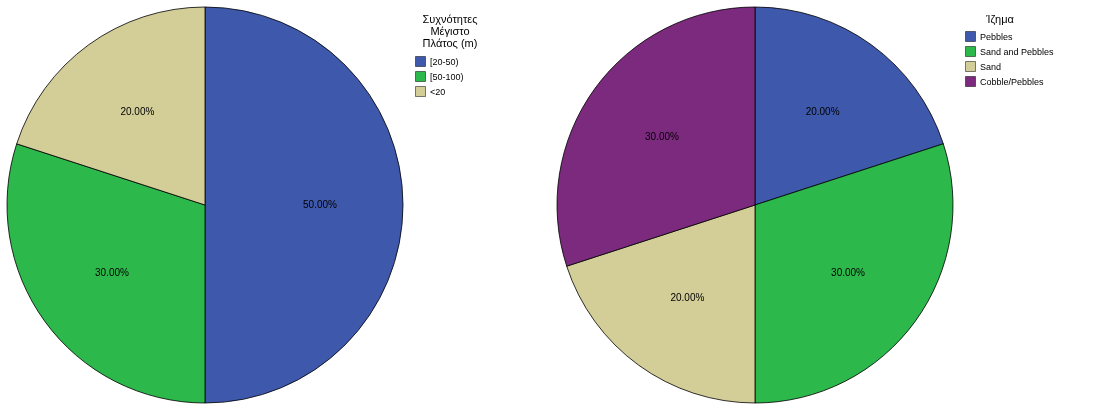 This screenshot has width=1094, height=407. What do you see at coordinates (320, 204) in the screenshot?
I see `data-label: 50.00%` at bounding box center [320, 204].